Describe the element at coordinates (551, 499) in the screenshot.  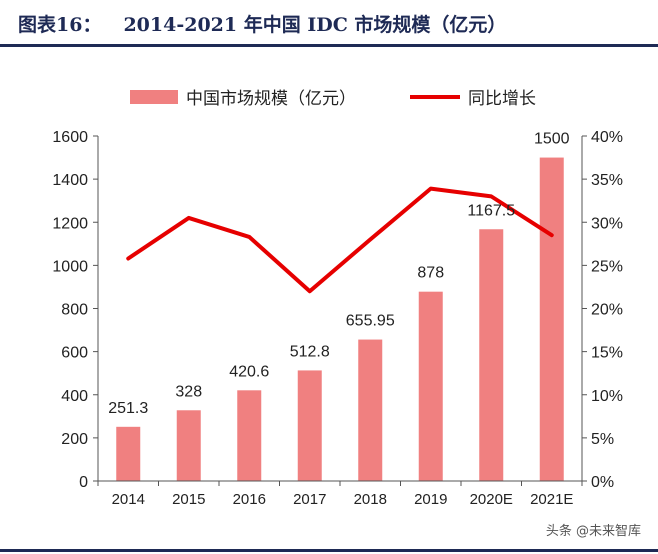
I see `x-tick-label: 2021E` at that location.